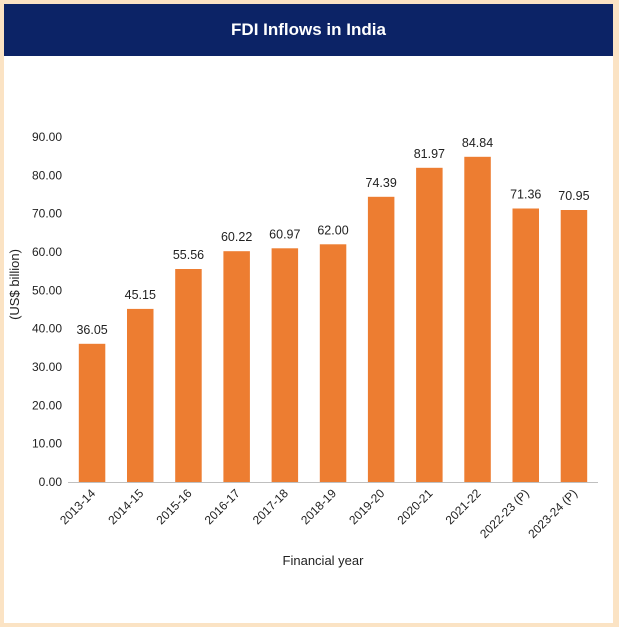 The width and height of the screenshot is (619, 627). I want to click on y-tick-label: 30.00, so click(47, 367).